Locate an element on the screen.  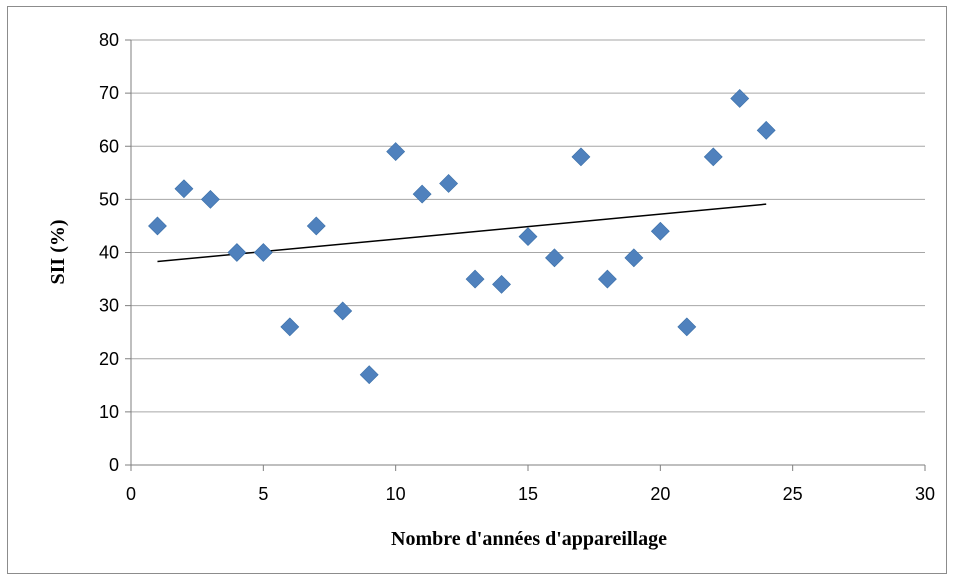
y-axis-title: SII (%) is located at coordinates (58, 251).